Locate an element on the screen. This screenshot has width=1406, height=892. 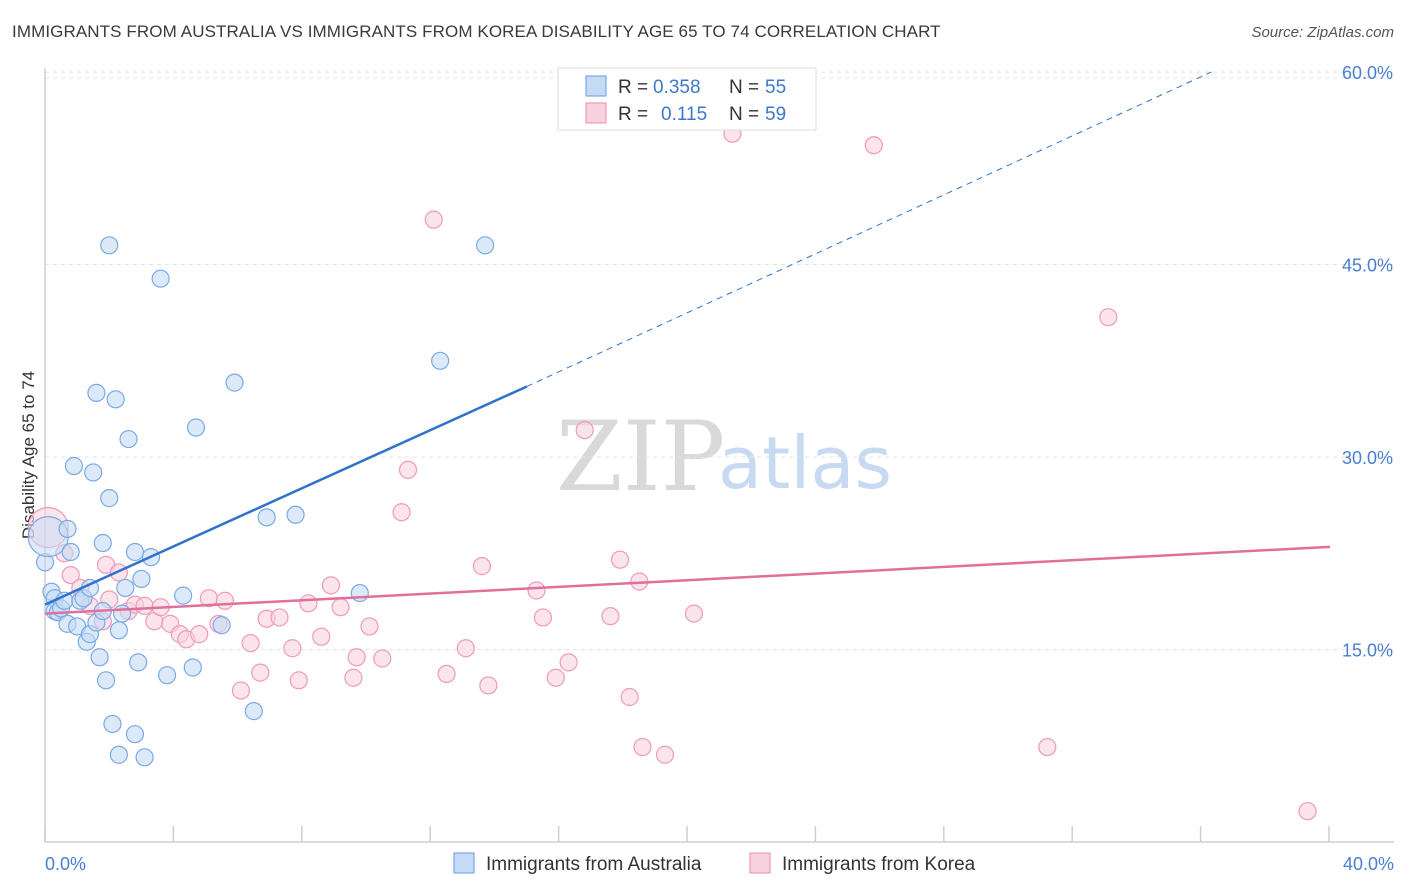
legend-n-label-australia: N = is located at coordinates (744, 87).